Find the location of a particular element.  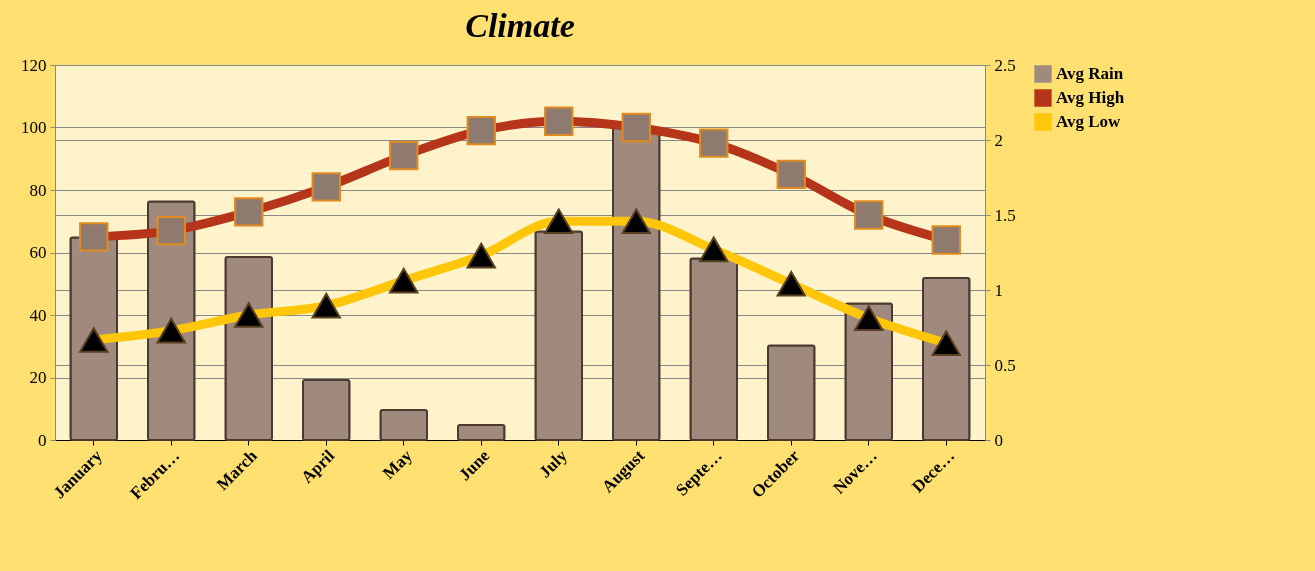

y-tick-label: 40 is located at coordinates (38, 315).